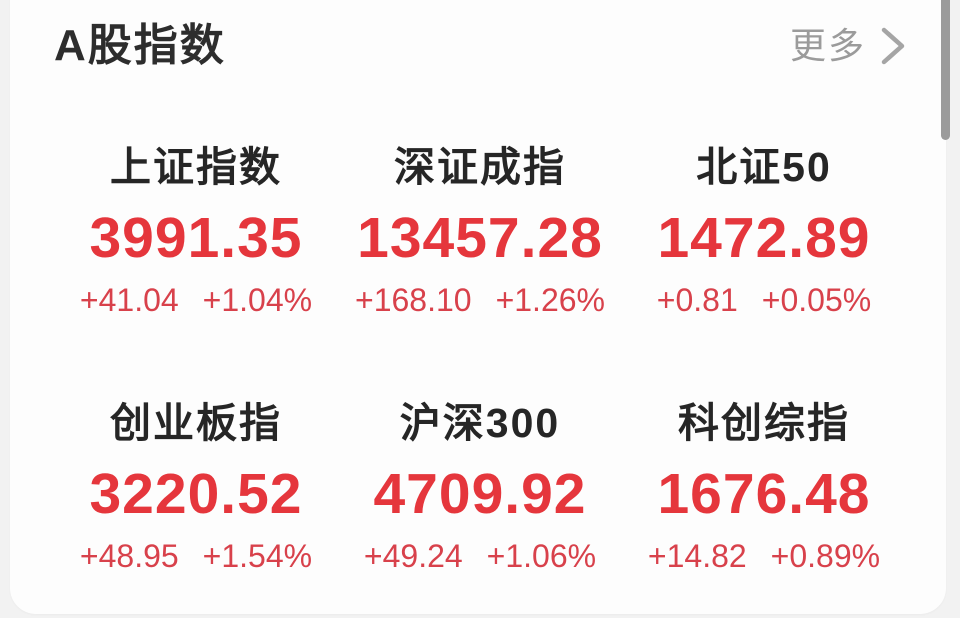 The height and width of the screenshot is (618, 960). Describe the element at coordinates (196, 238) in the screenshot. I see `index-value: 3991.35` at that location.